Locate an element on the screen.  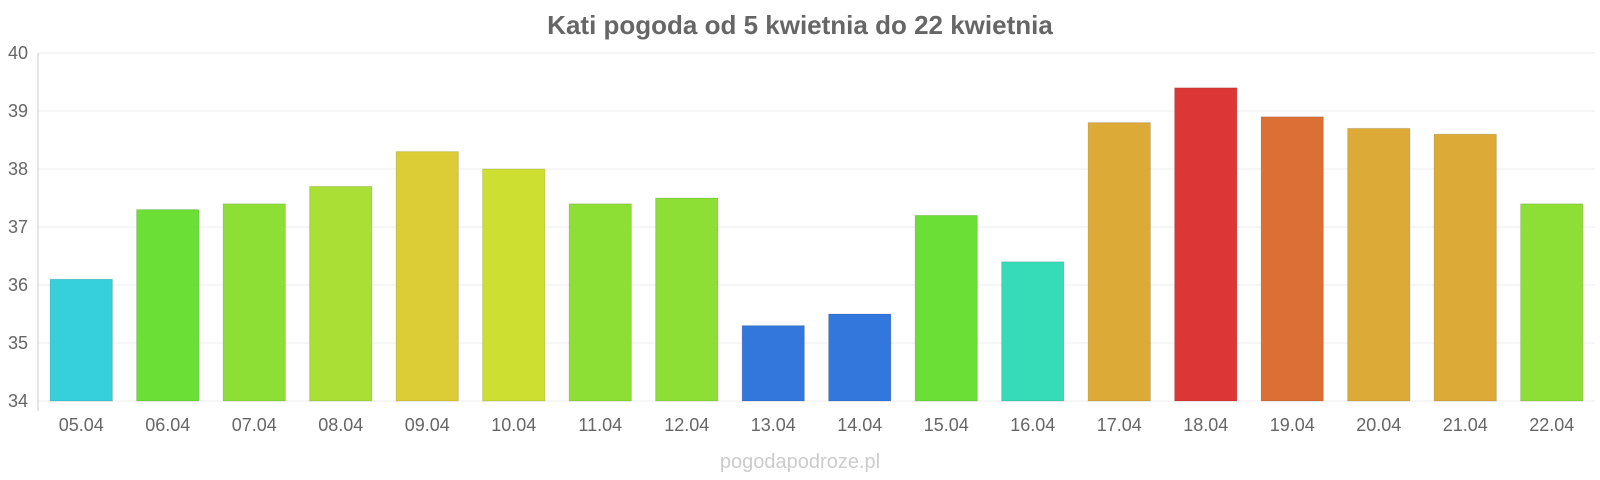
x-tick-label: 10.04 is located at coordinates (513, 425).